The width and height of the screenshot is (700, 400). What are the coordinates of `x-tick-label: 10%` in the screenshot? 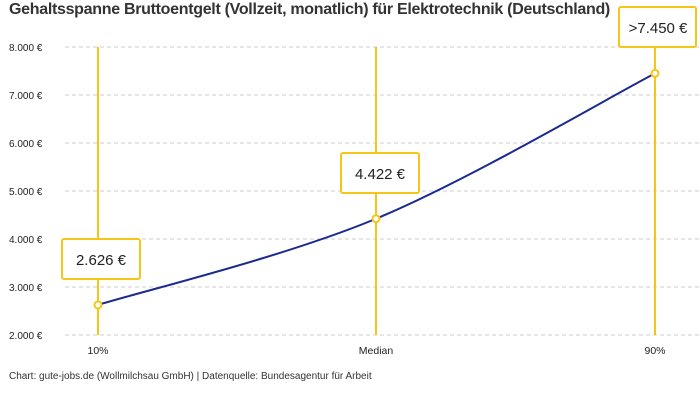 It's located at (97, 351).